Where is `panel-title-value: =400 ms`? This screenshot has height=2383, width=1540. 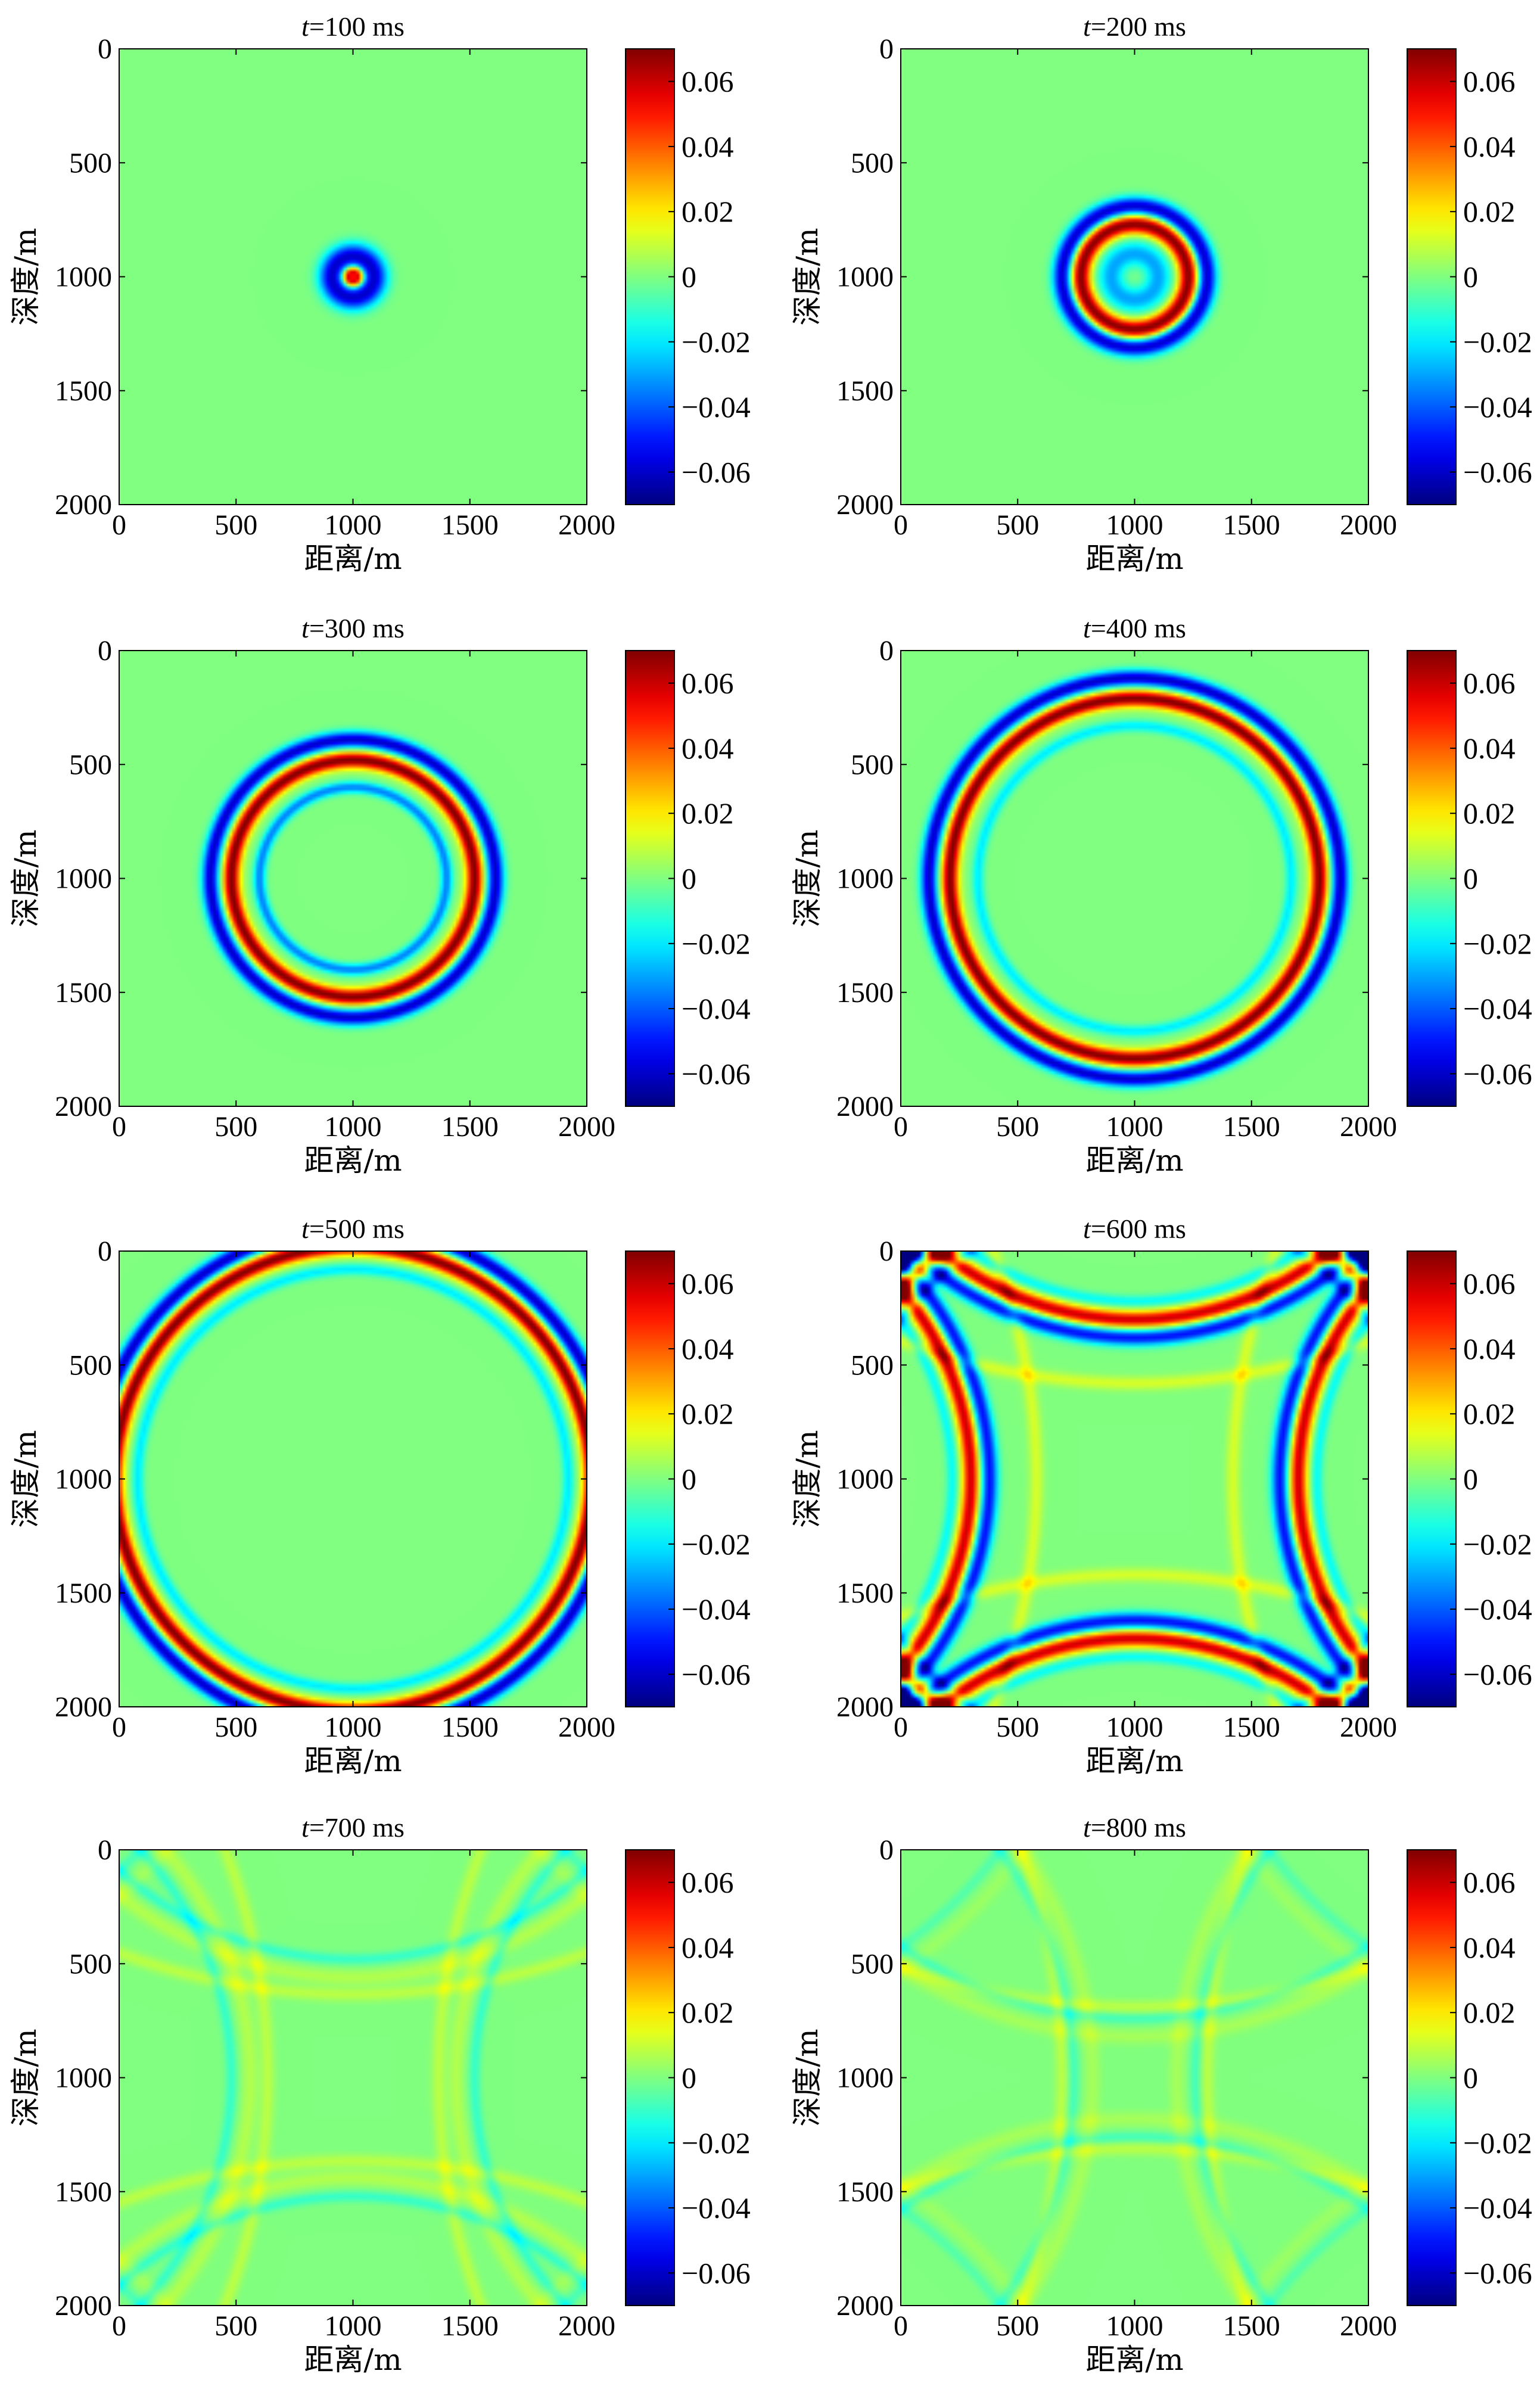
panel-title-value: =400 ms is located at coordinates (1138, 628).